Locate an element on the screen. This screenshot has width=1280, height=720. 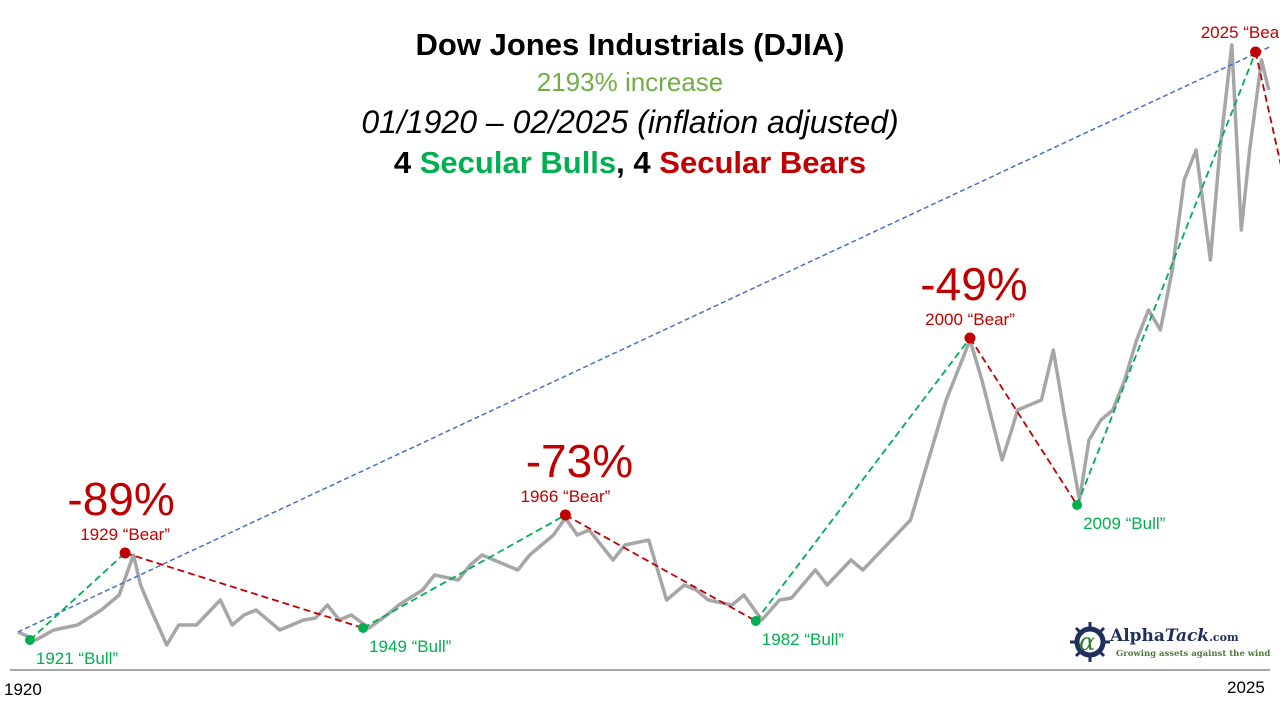
bull-text: Secular Bulls is located at coordinates (518, 162).